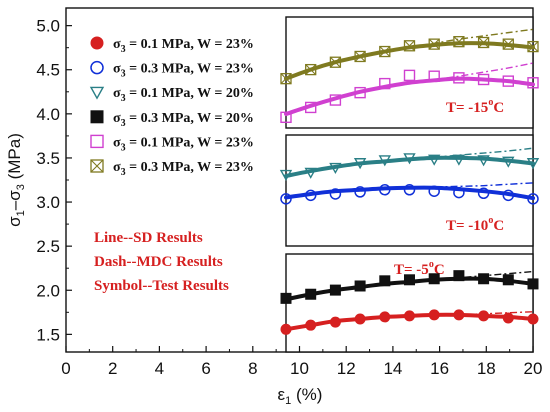 This screenshot has height=412, width=550. Describe the element at coordinates (533, 368) in the screenshot. I see `x-tick-label: 20` at that location.